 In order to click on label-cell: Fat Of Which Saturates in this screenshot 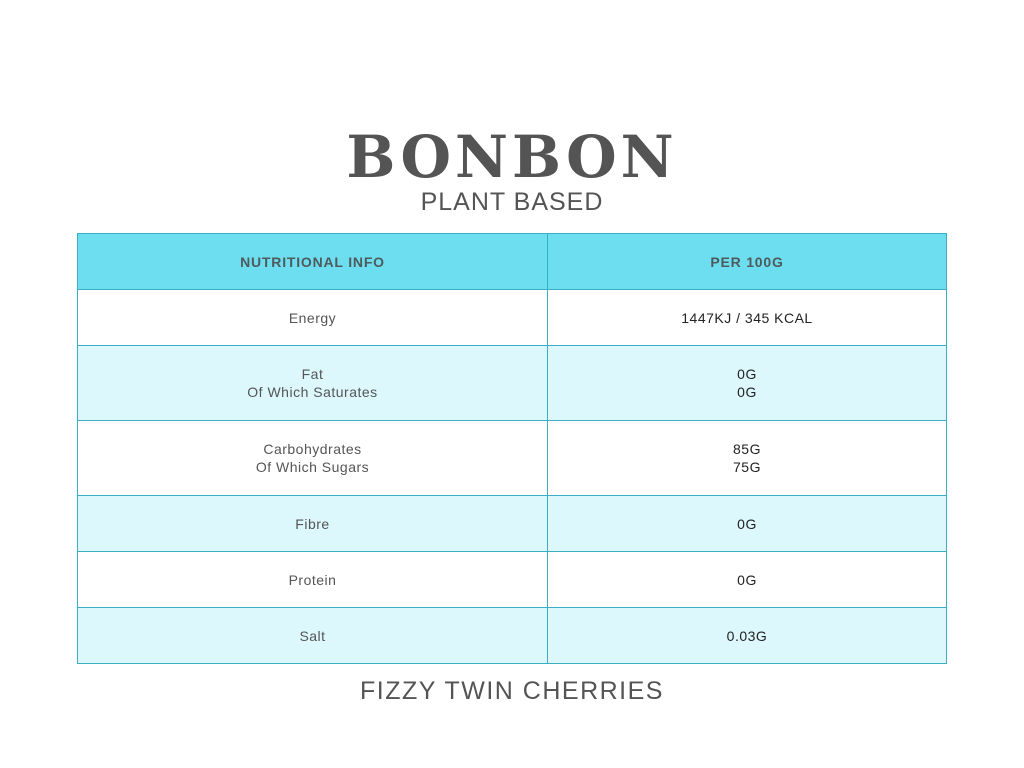, I will do `click(312, 383)`.